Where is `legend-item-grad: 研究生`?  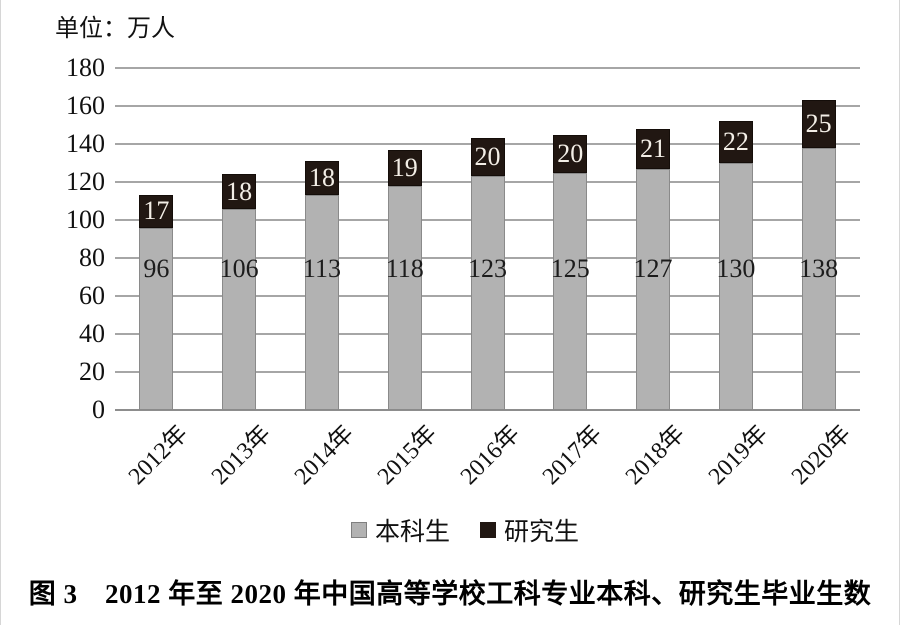
legend-item-grad: 研究生 is located at coordinates (529, 530).